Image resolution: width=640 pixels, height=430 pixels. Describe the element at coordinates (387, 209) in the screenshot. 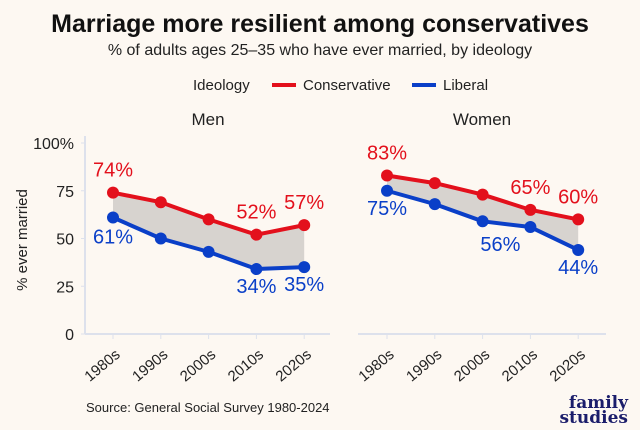

I see `data-label-liberal: 75%` at that location.